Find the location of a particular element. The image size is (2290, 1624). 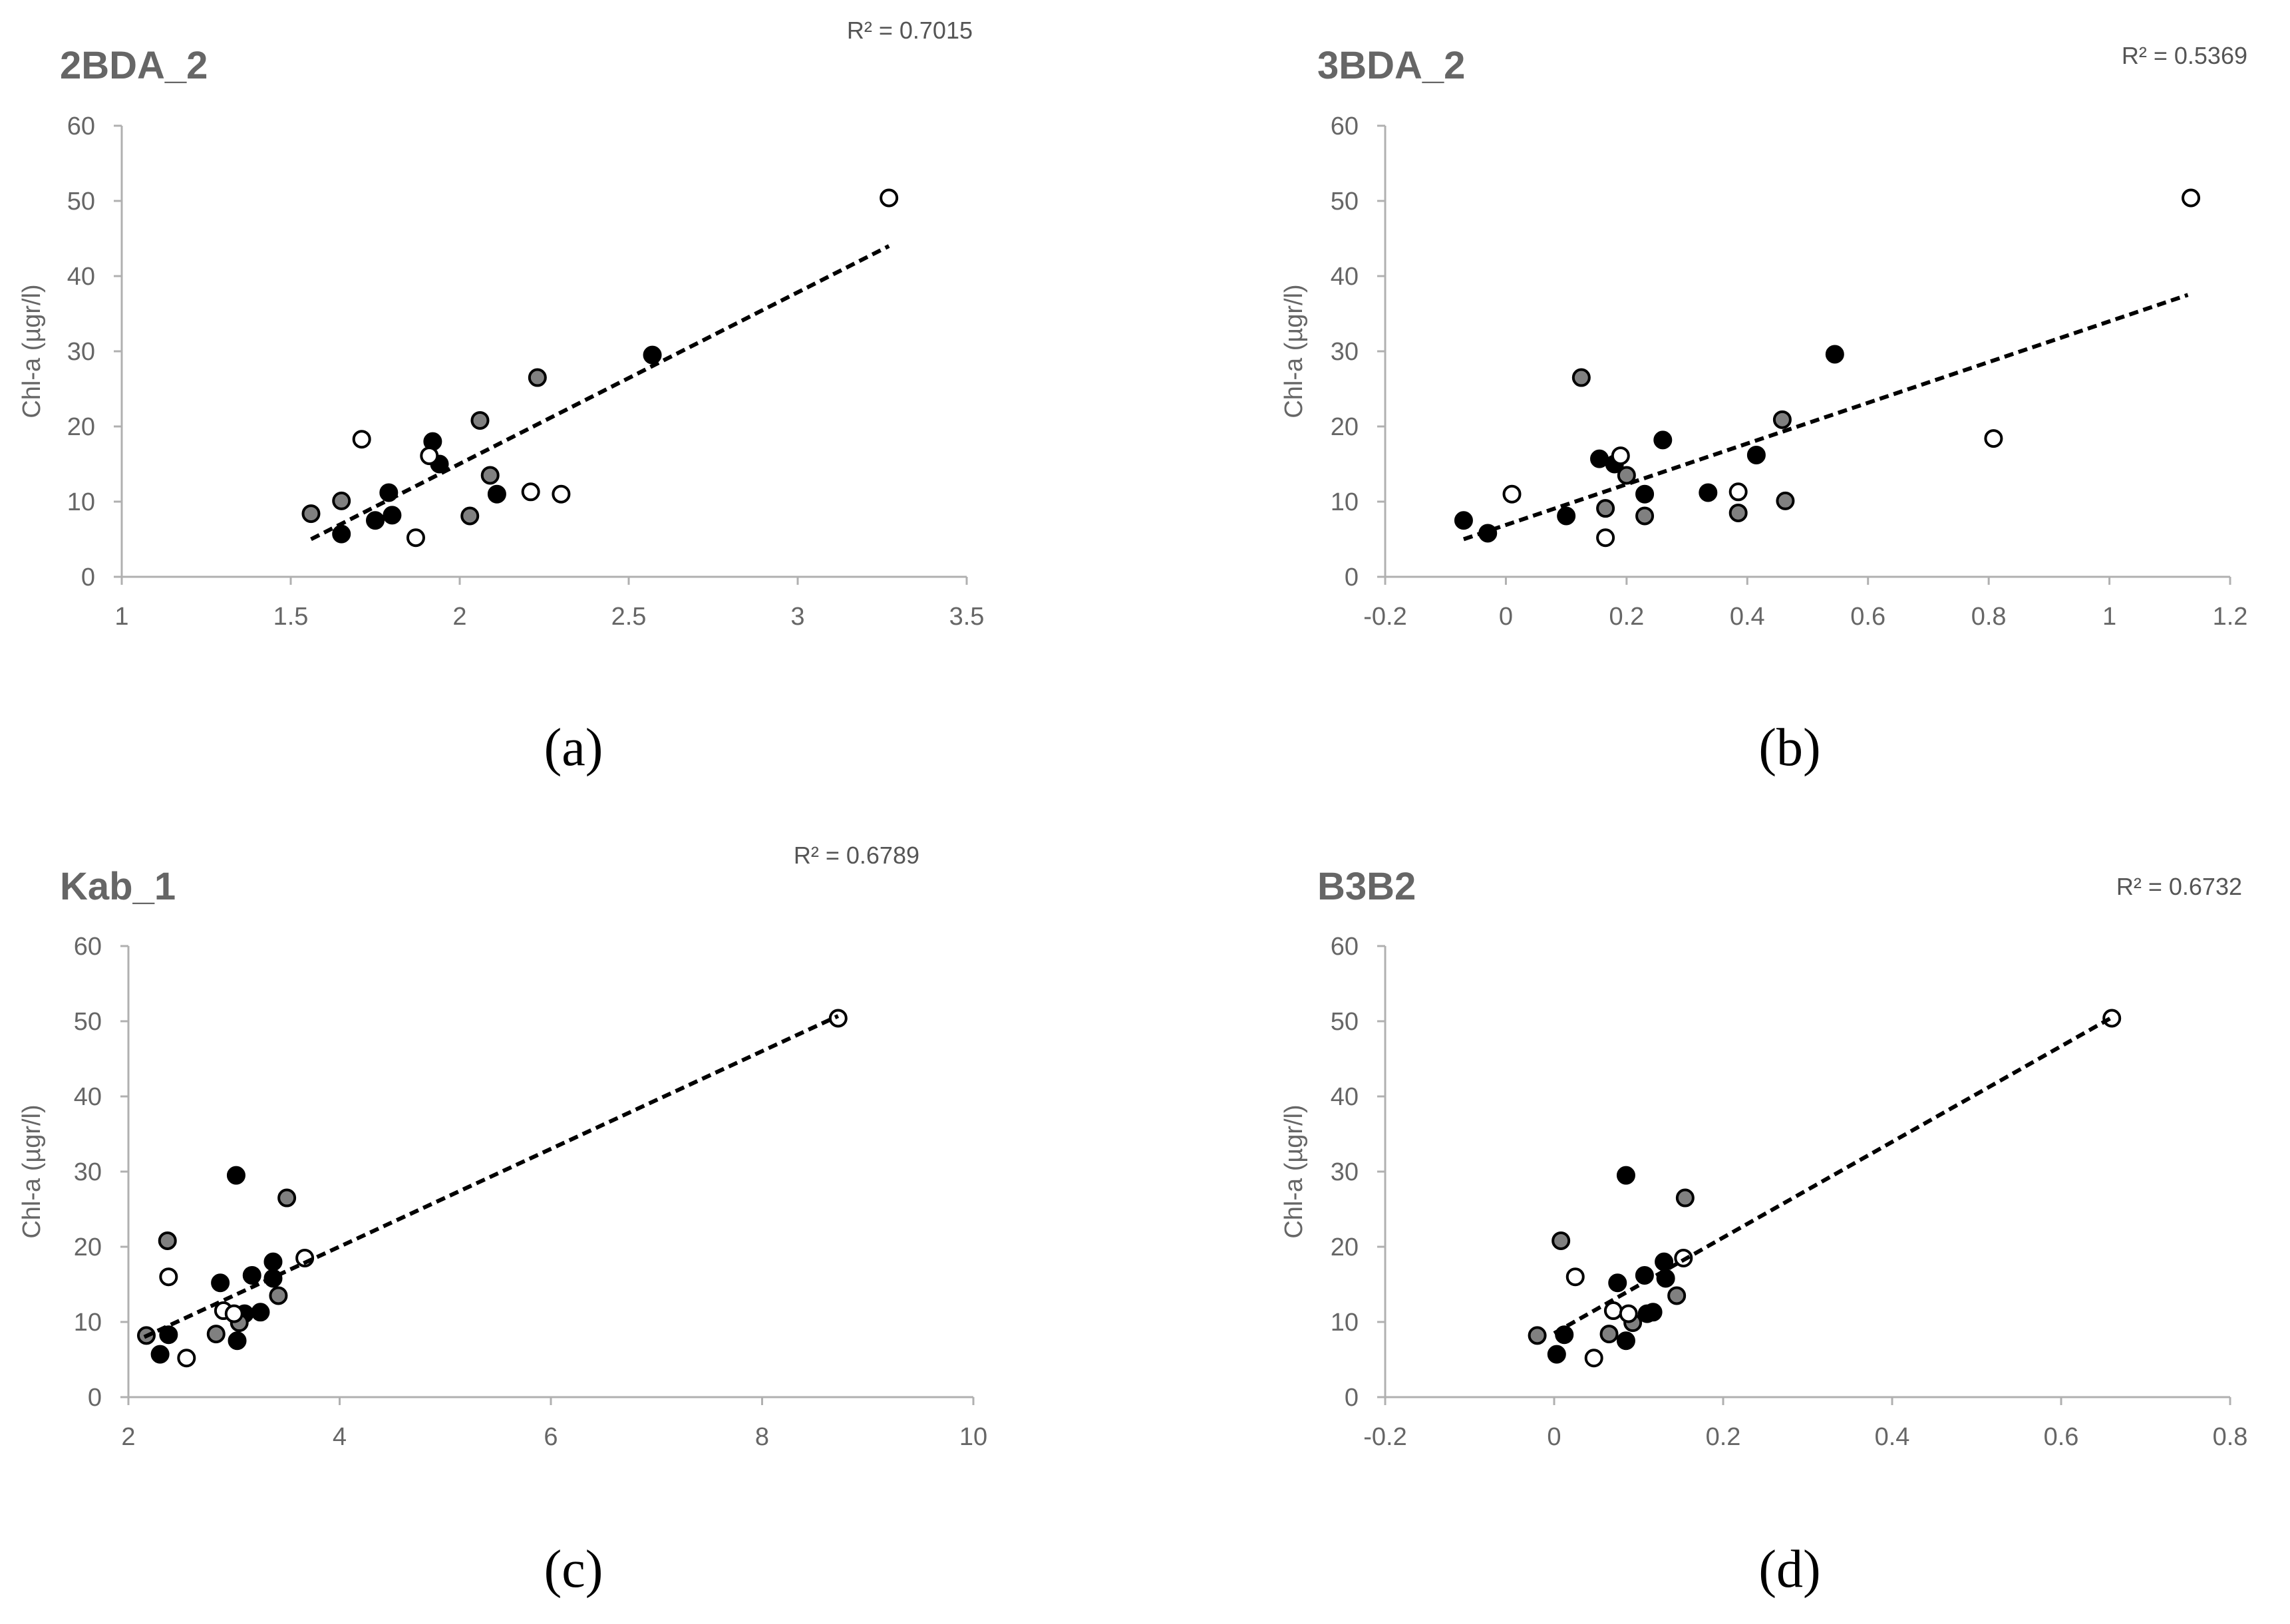

x-tick-label: 6 is located at coordinates (551, 1437).